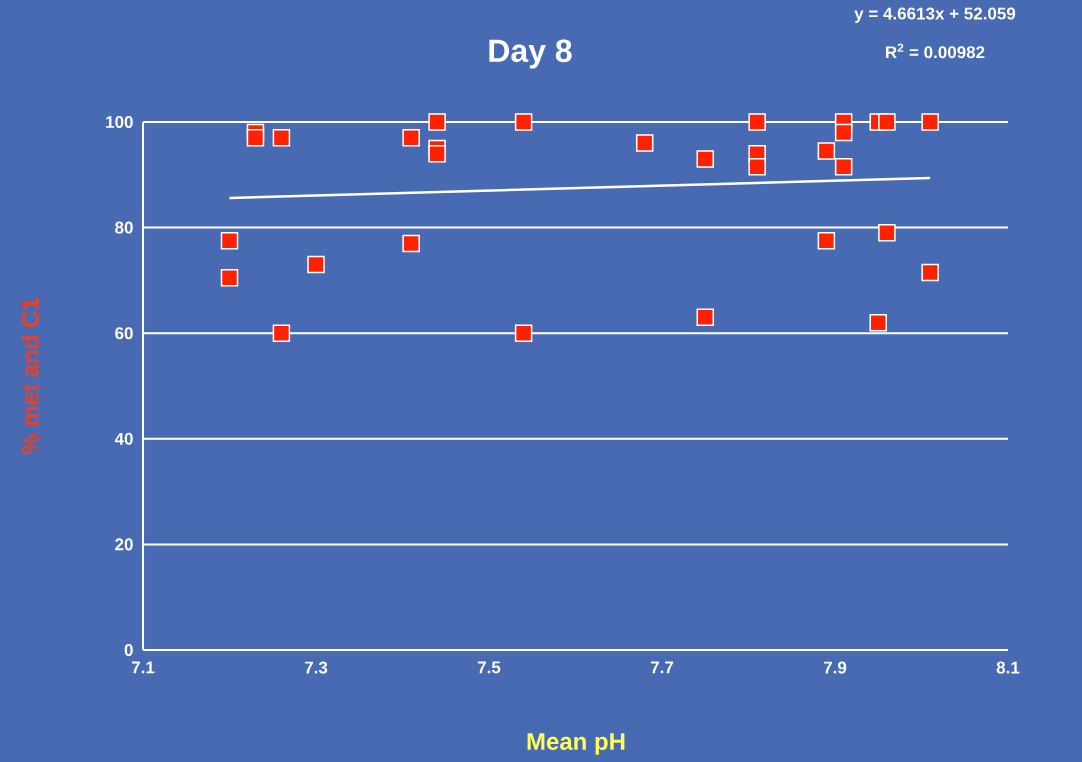 The width and height of the screenshot is (1082, 762). I want to click on x-tick-label: 7.9, so click(835, 667).